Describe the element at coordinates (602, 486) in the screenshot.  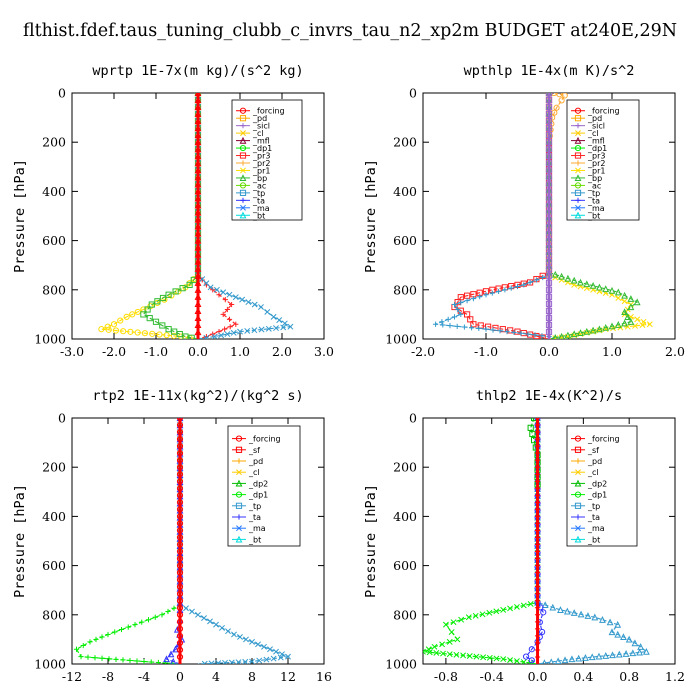
I see `legend: _forcing _sf _pd _cl _dp2 _dp1 _tp _ta _ma _bt` at that location.